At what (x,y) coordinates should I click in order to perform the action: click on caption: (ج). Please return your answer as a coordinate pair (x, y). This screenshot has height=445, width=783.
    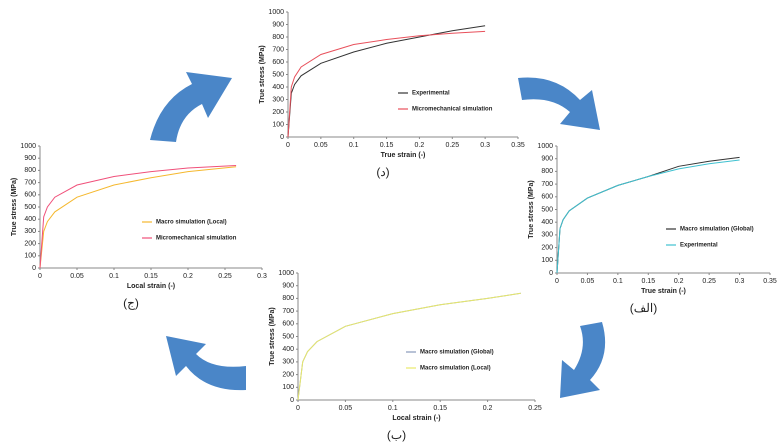
    Looking at the image, I should click on (131, 303).